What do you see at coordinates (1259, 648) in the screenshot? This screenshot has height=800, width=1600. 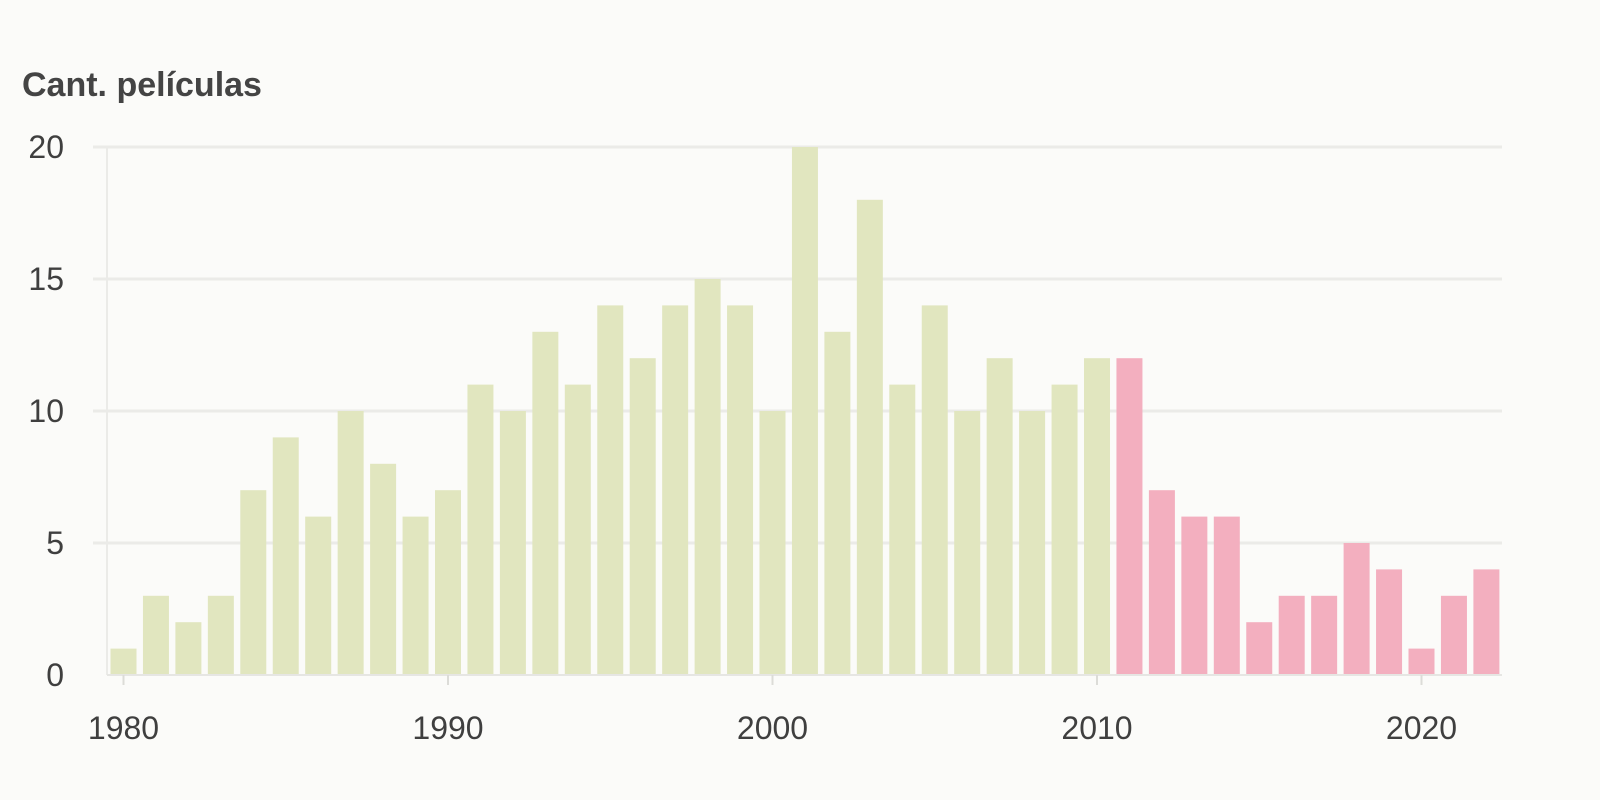 I see `bar-2015` at bounding box center [1259, 648].